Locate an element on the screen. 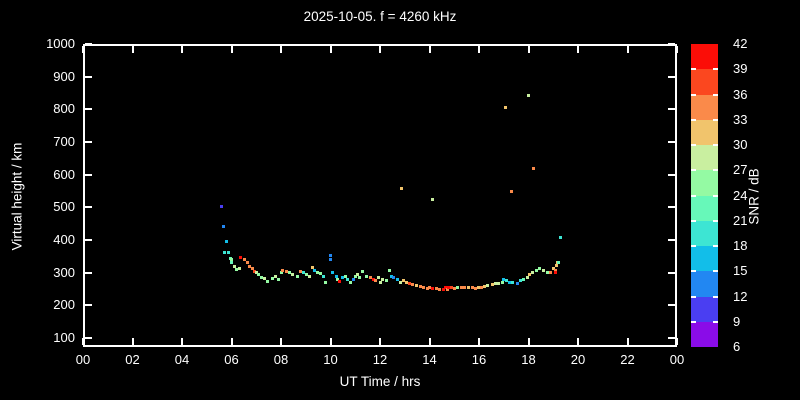 This screenshot has height=400, width=800. chart-title: 2025-10-05. f = 4260 kHz is located at coordinates (380, 16).